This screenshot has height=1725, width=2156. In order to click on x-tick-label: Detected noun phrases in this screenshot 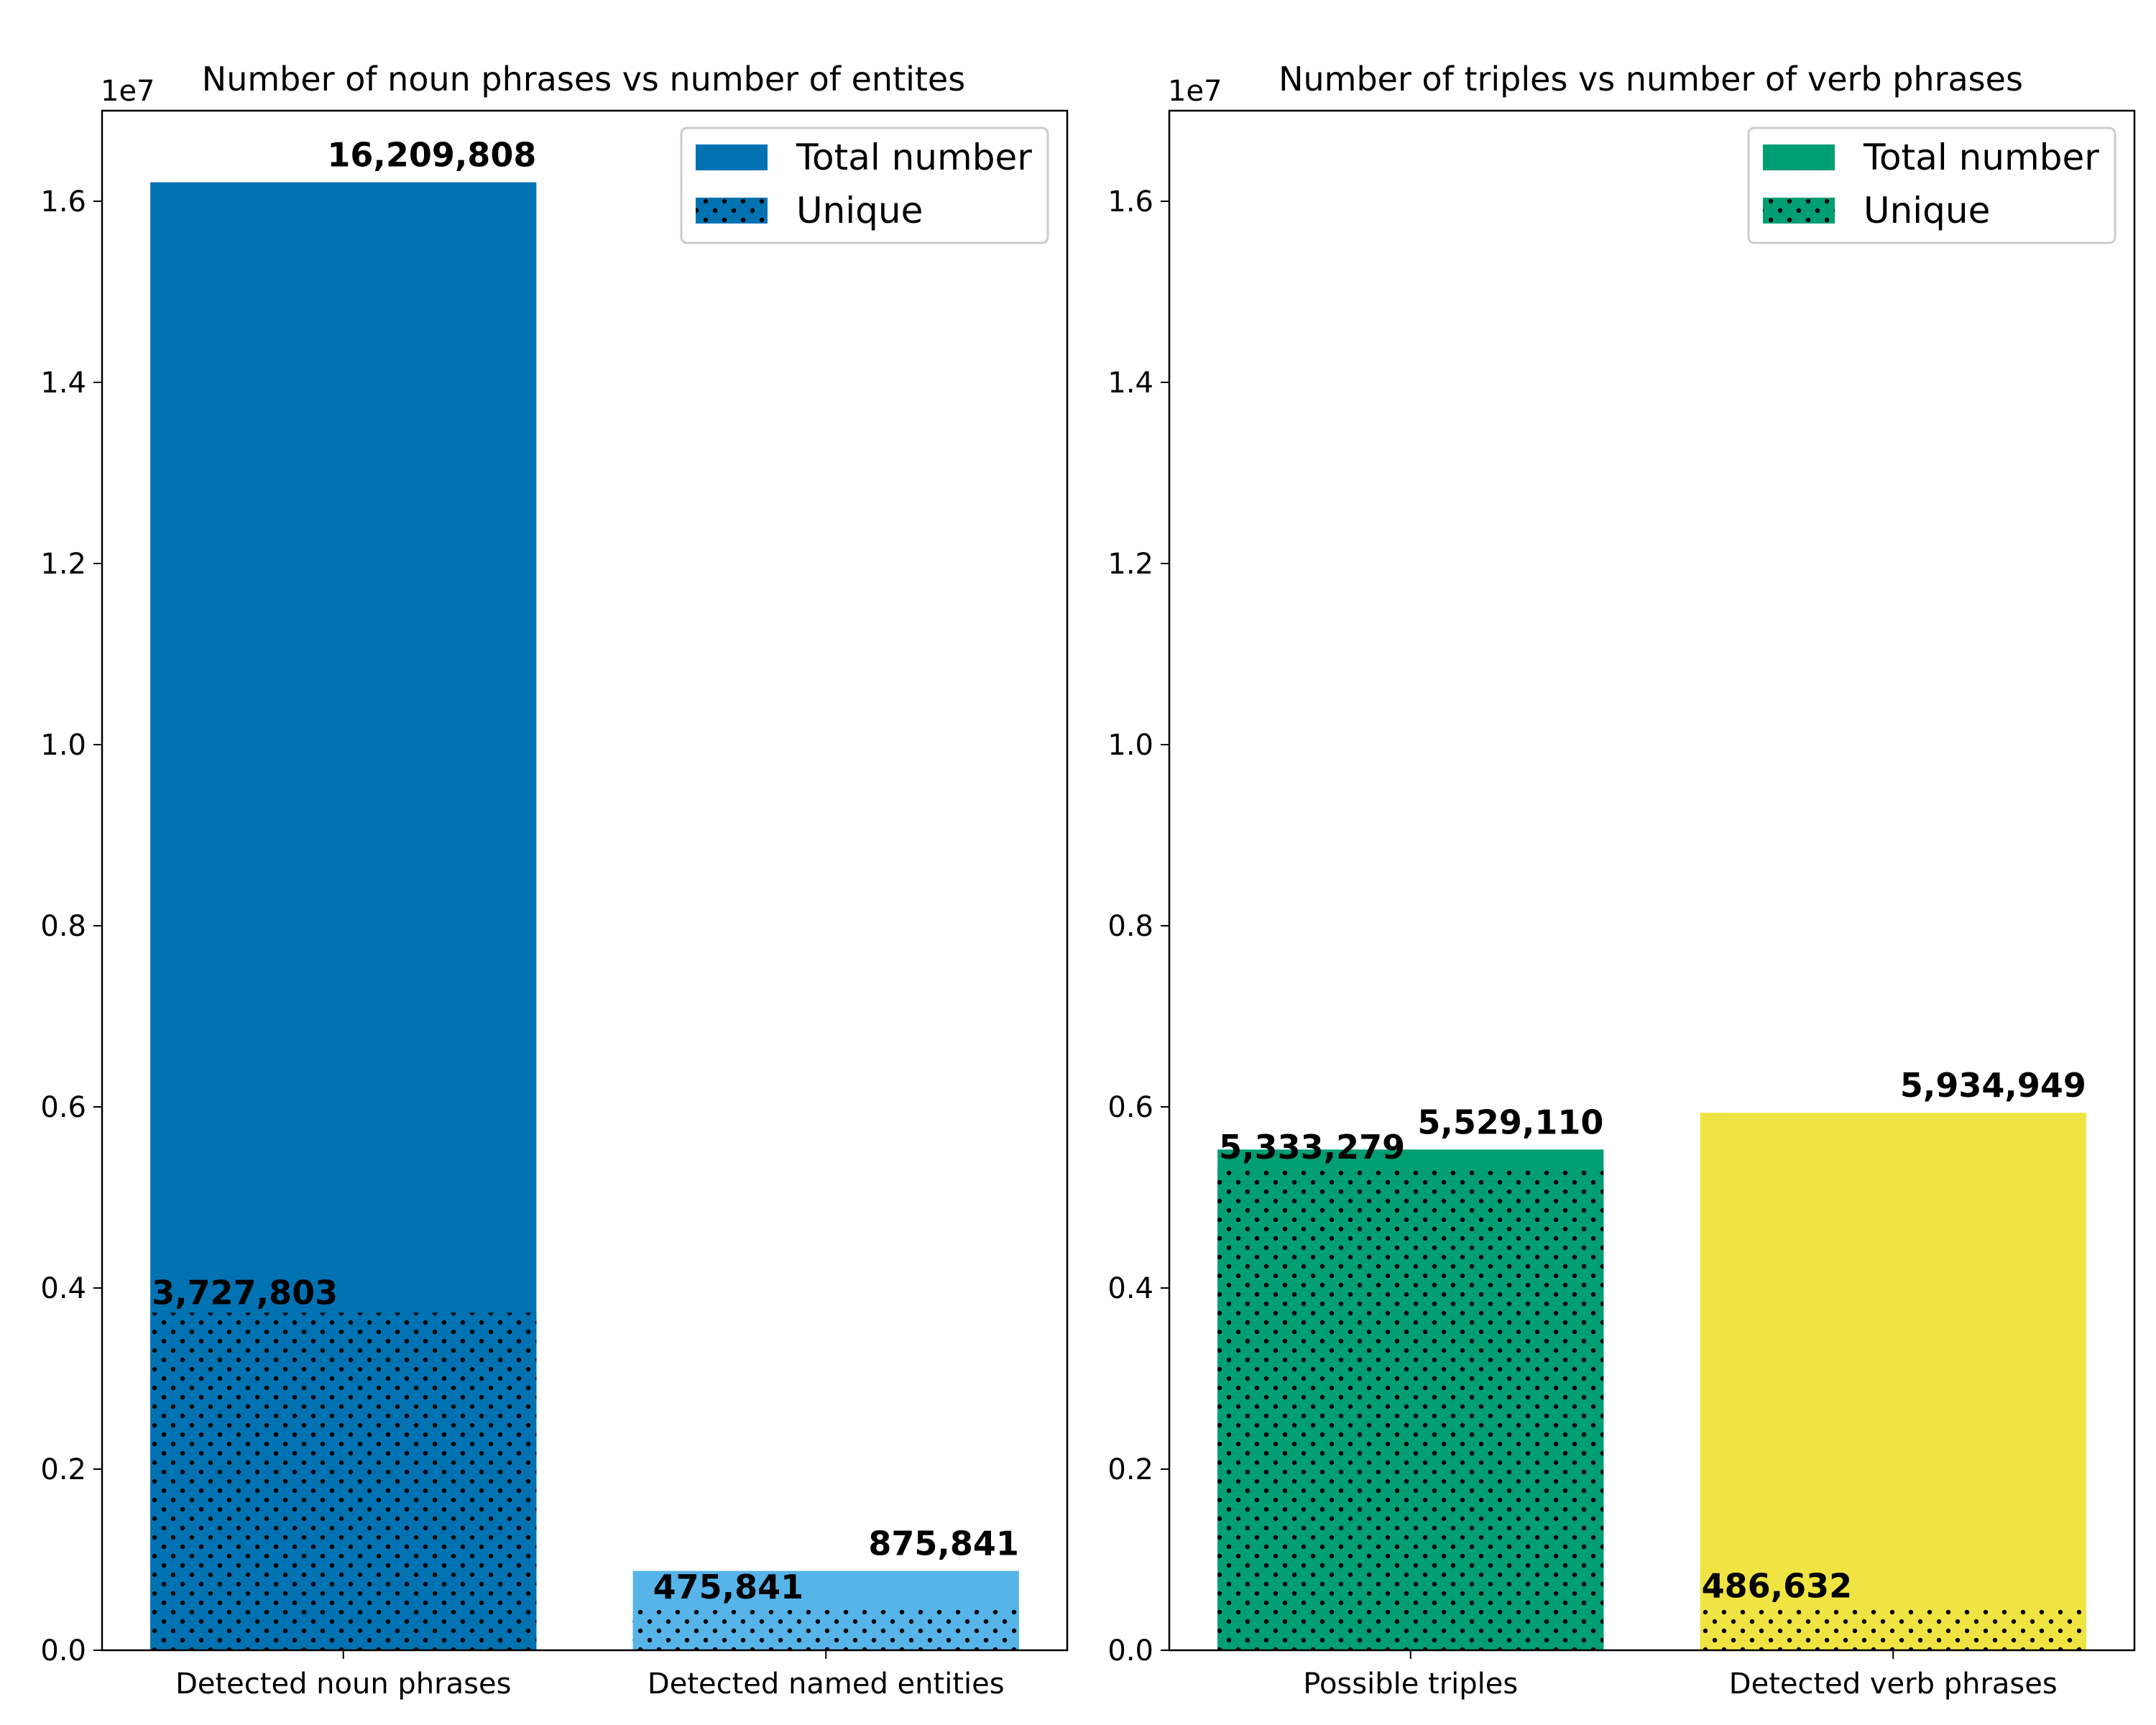, I will do `click(343, 1684)`.